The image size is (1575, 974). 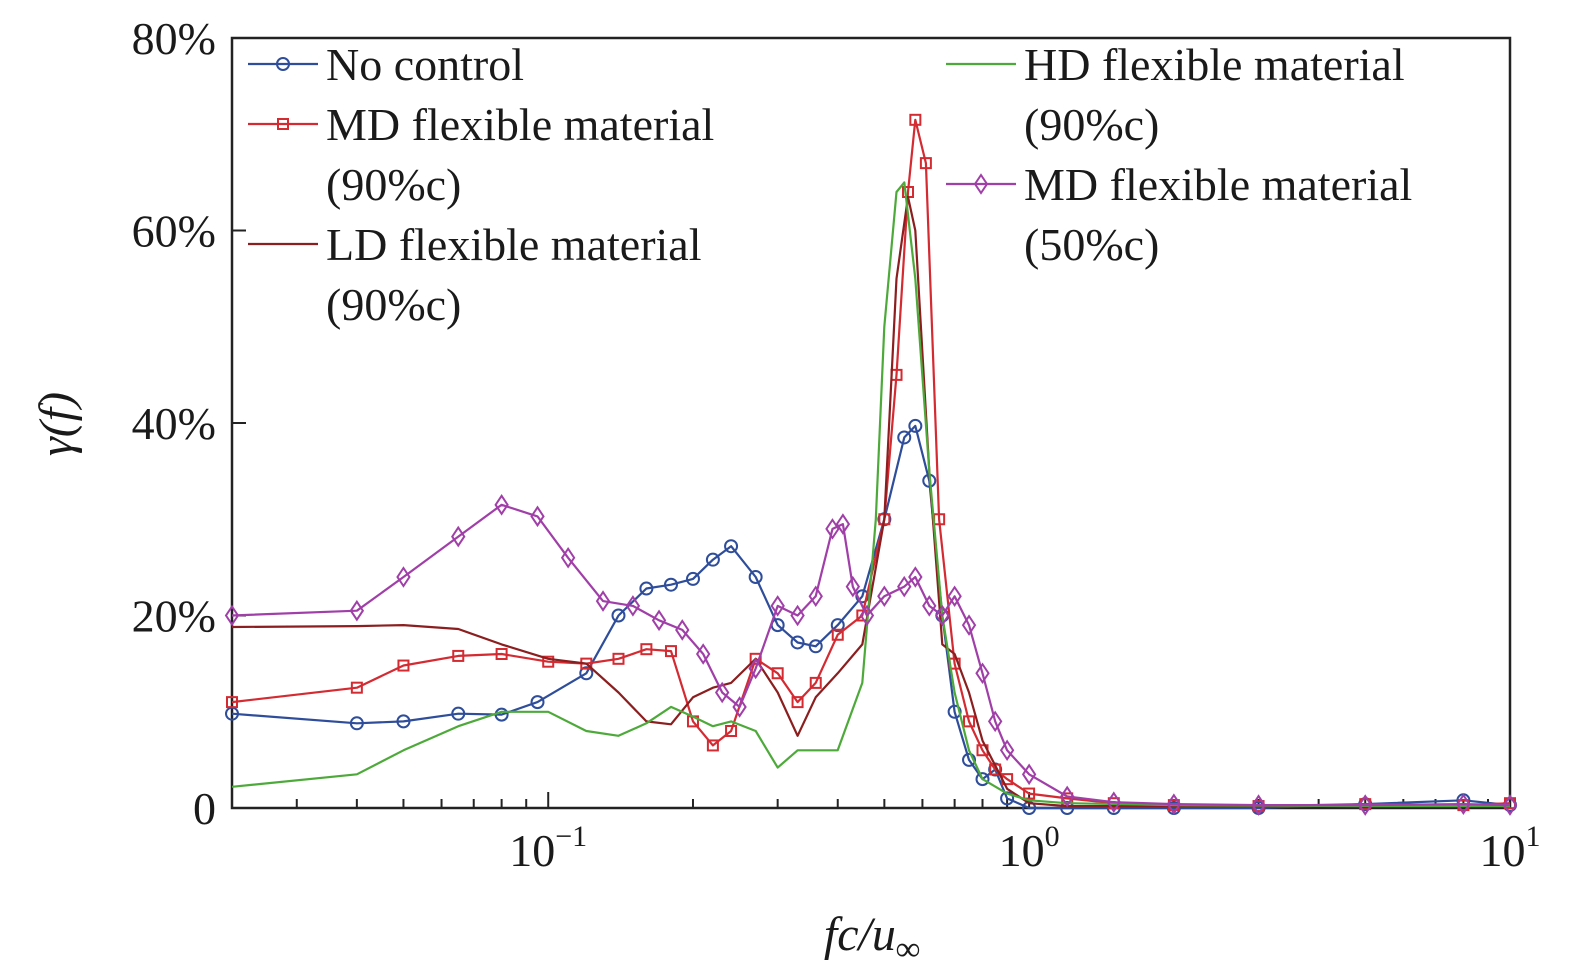 I want to click on y-tick-label: 20%, so click(x=174, y=616).